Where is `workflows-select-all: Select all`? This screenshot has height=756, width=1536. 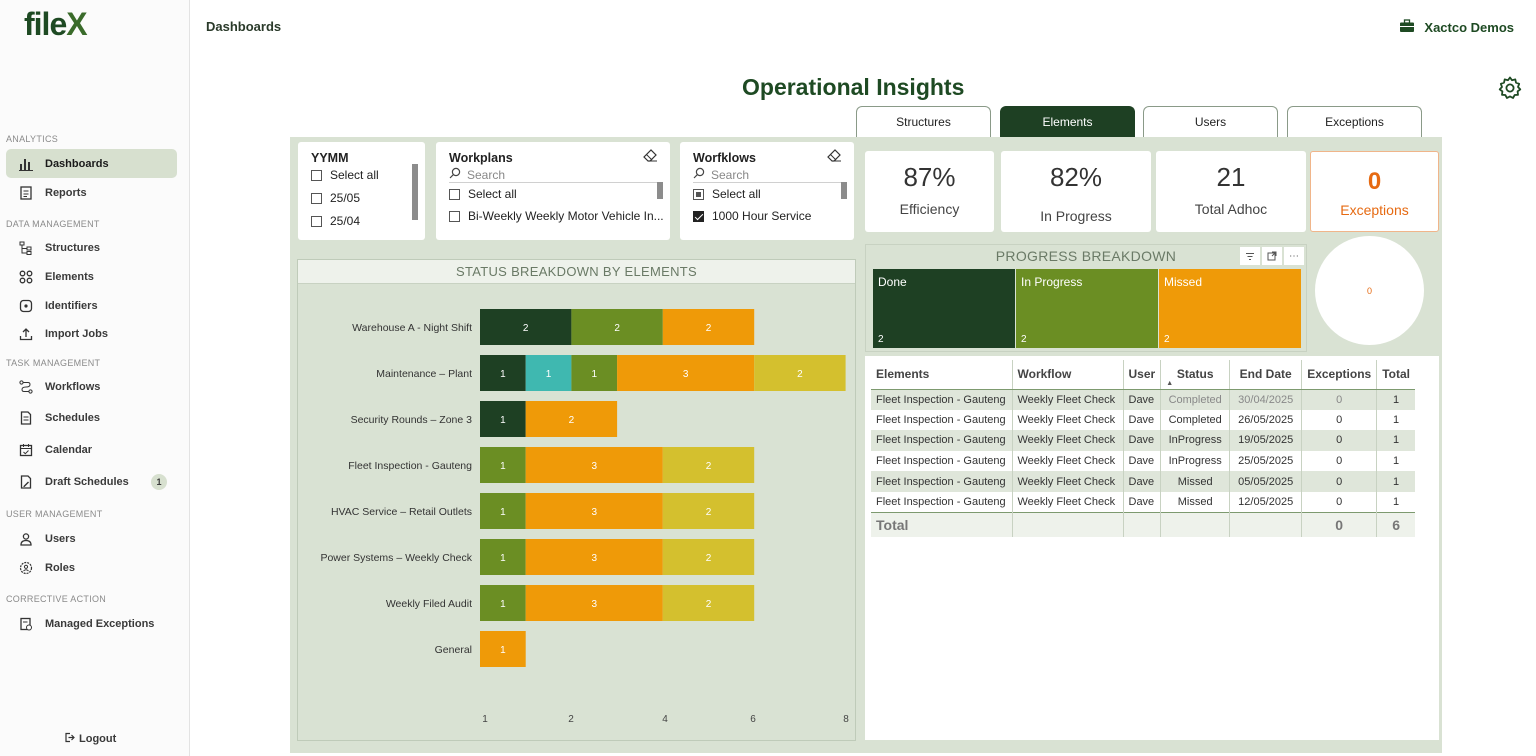 workflows-select-all: Select all is located at coordinates (727, 194).